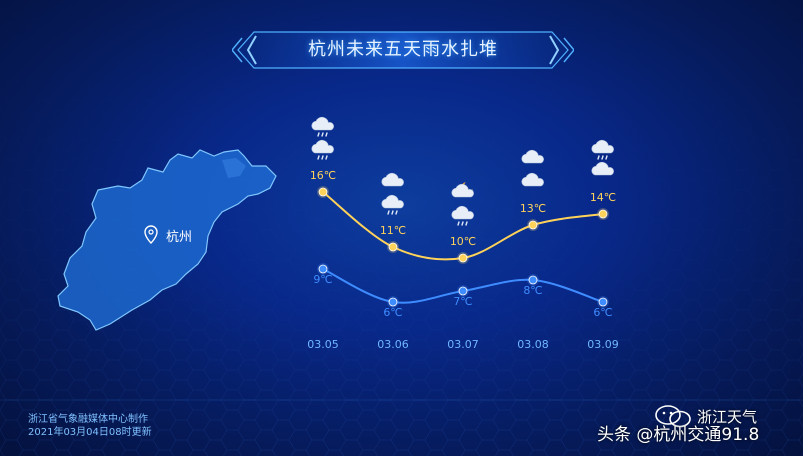  Describe the element at coordinates (673, 416) in the screenshot. I see `wechat-icon` at that location.